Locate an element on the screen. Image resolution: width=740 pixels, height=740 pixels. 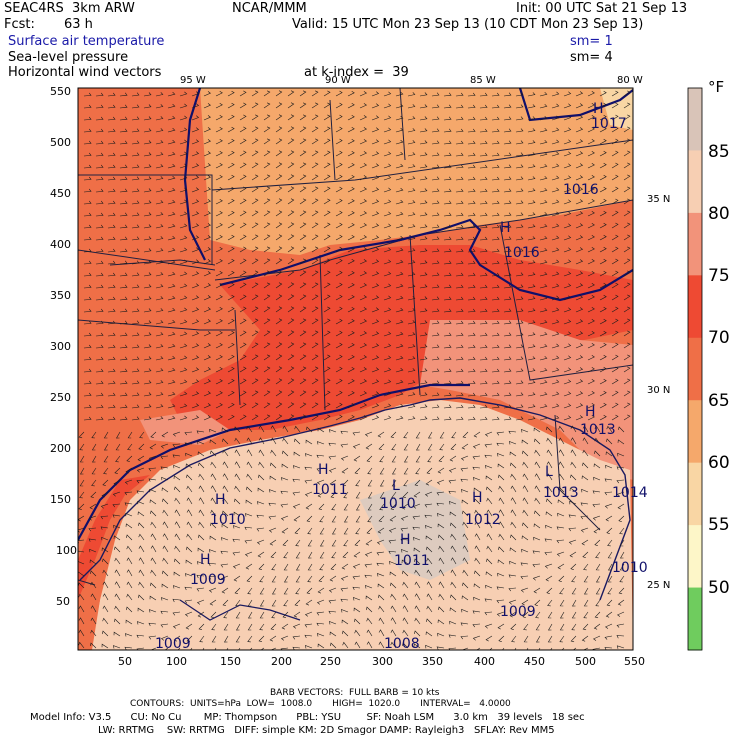
lat-label: 25 N is located at coordinates (658, 585).